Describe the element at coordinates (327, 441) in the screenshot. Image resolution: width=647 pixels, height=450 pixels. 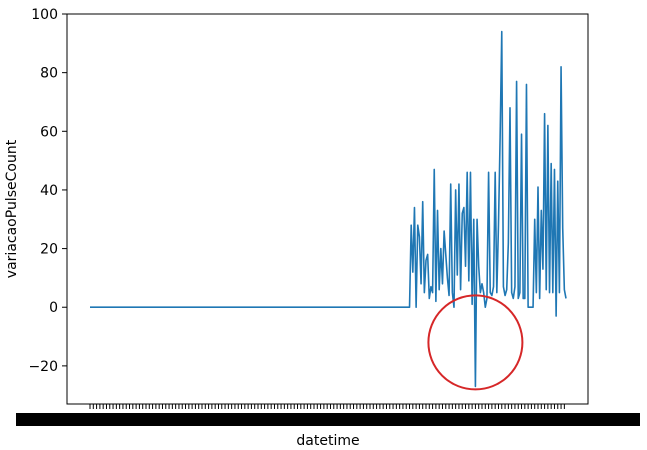
I see `x-axis-title: datetime` at that location.